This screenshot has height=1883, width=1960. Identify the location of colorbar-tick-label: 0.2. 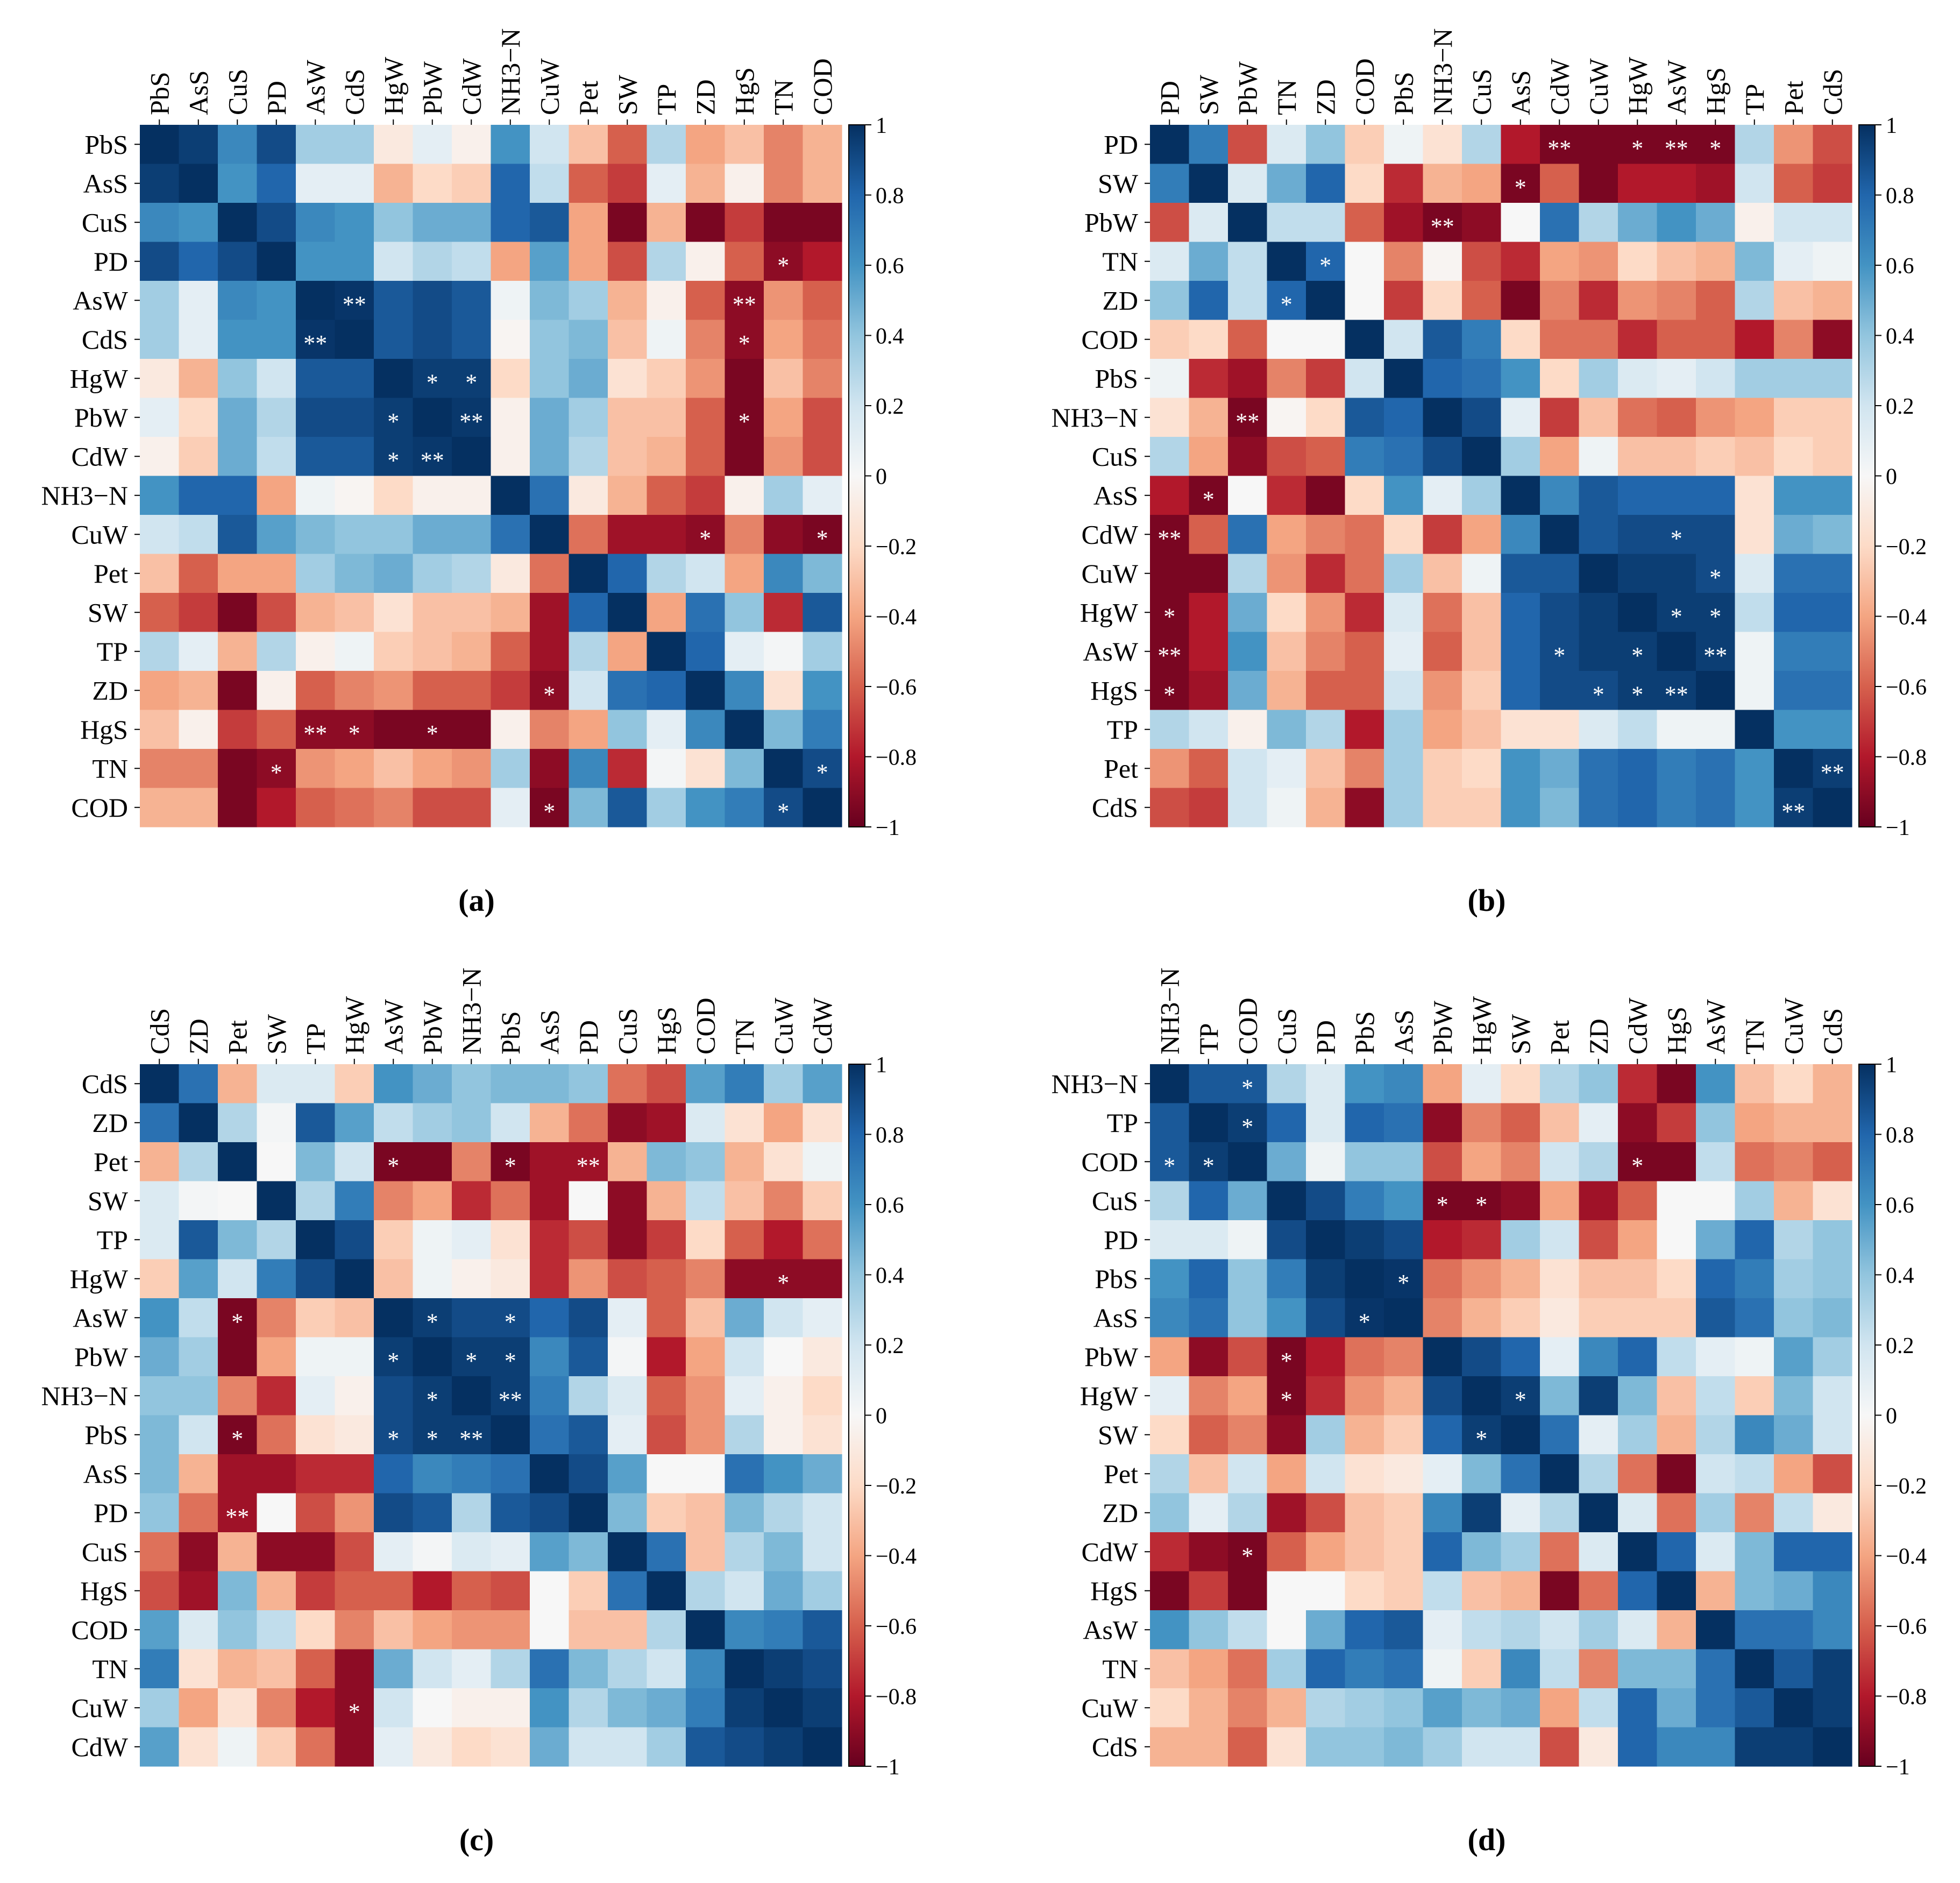
(1900, 406).